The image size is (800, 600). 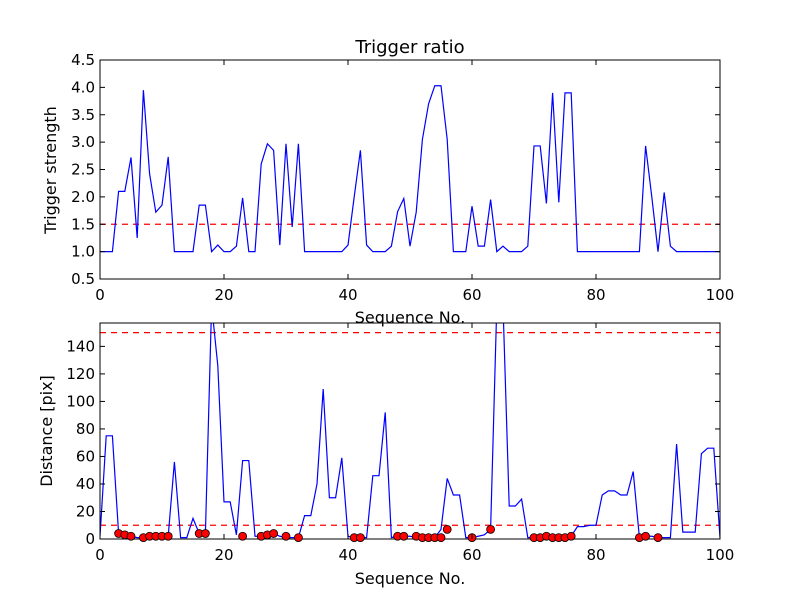 I want to click on y-tick-label: 4.0, so click(x=83, y=87).